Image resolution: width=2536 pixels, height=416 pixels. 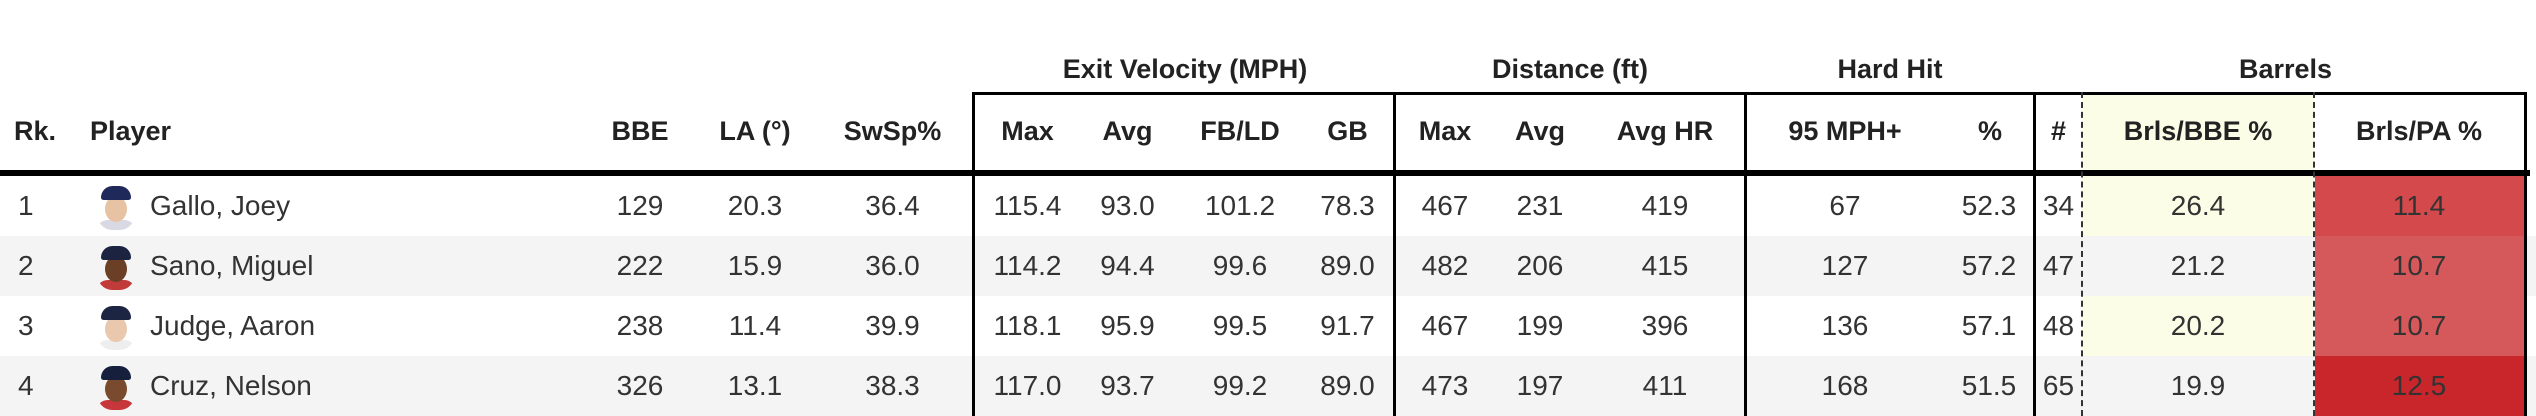 What do you see at coordinates (2058, 325) in the screenshot?
I see `cell-brl-count: 48` at bounding box center [2058, 325].